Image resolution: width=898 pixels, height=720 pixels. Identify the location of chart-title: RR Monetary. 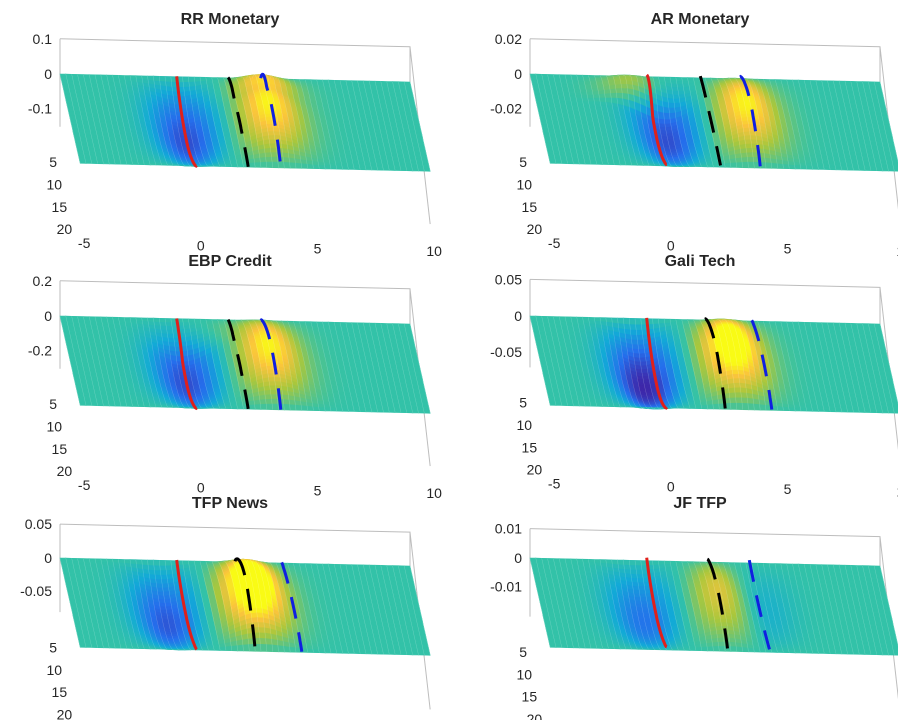
(230, 19).